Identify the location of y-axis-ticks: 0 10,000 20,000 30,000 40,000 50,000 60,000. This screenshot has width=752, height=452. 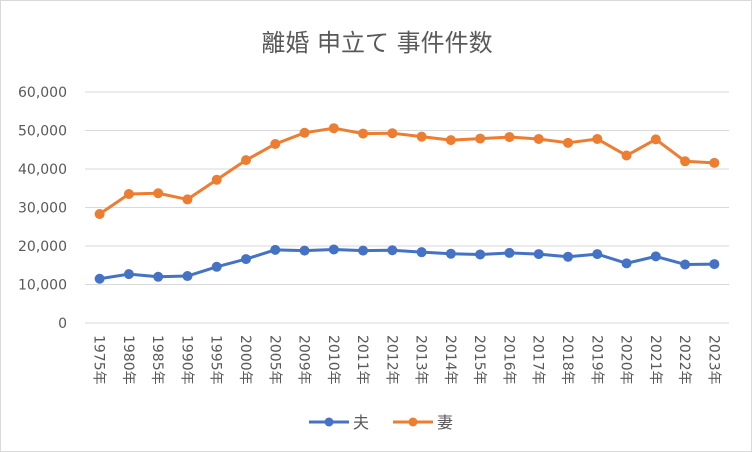
(42, 208).